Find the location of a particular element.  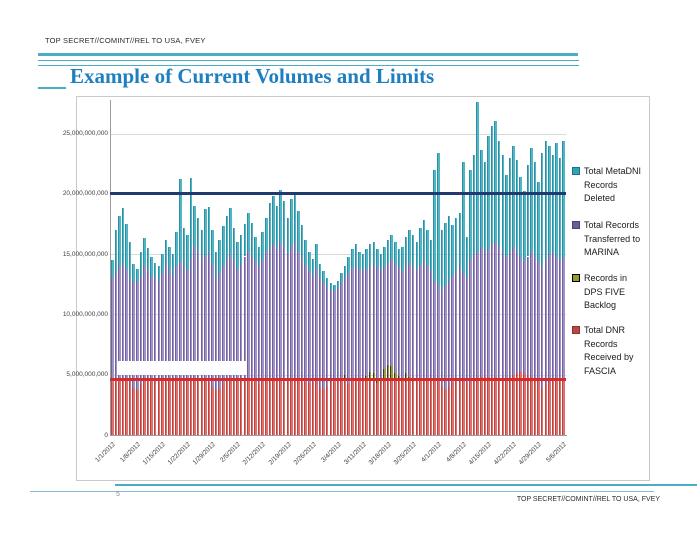

bar-dnr-day54 is located at coordinates (305, 408).